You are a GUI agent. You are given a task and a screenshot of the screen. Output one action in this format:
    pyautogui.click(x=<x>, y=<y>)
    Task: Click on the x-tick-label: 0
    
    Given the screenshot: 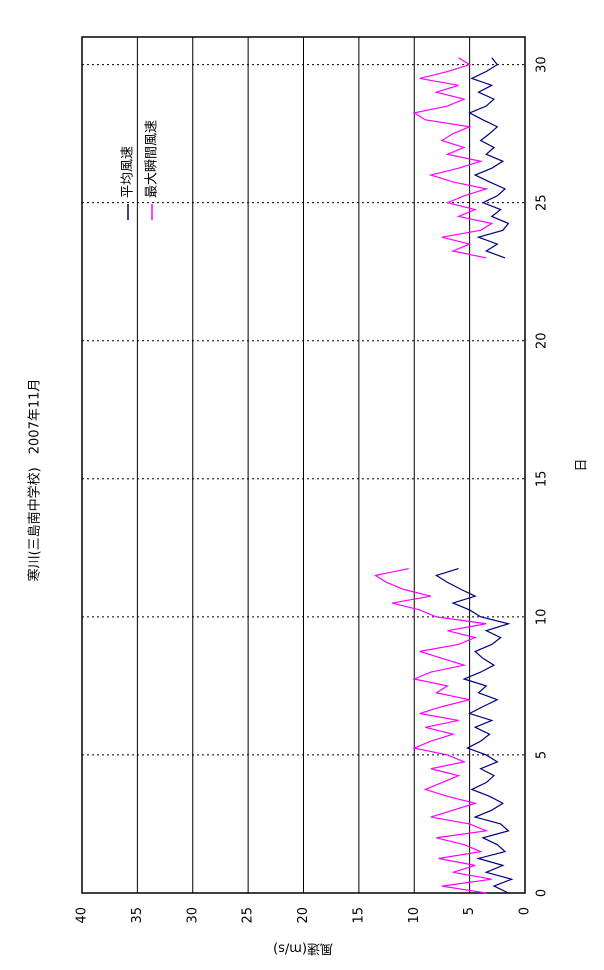 What is the action you would take?
    pyautogui.click(x=542, y=893)
    